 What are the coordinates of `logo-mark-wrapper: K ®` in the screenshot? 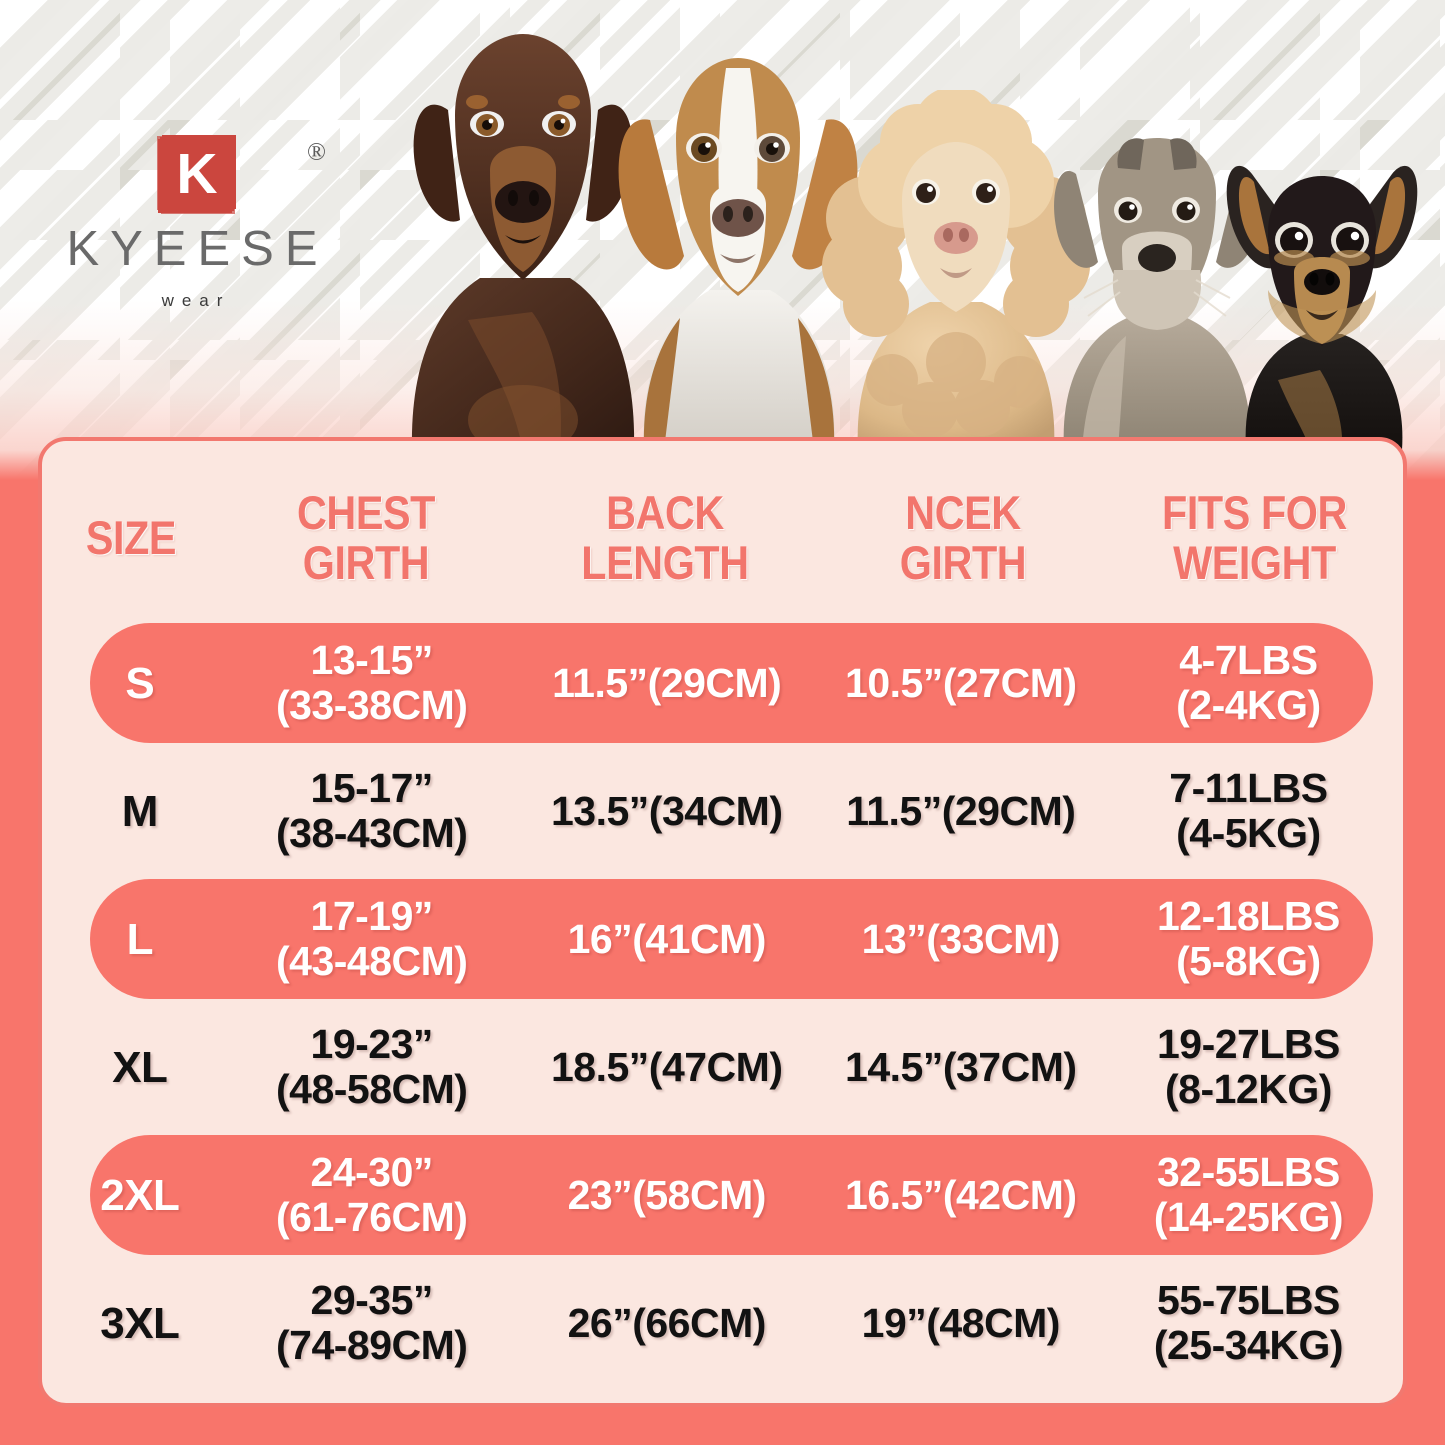 It's located at (192, 176).